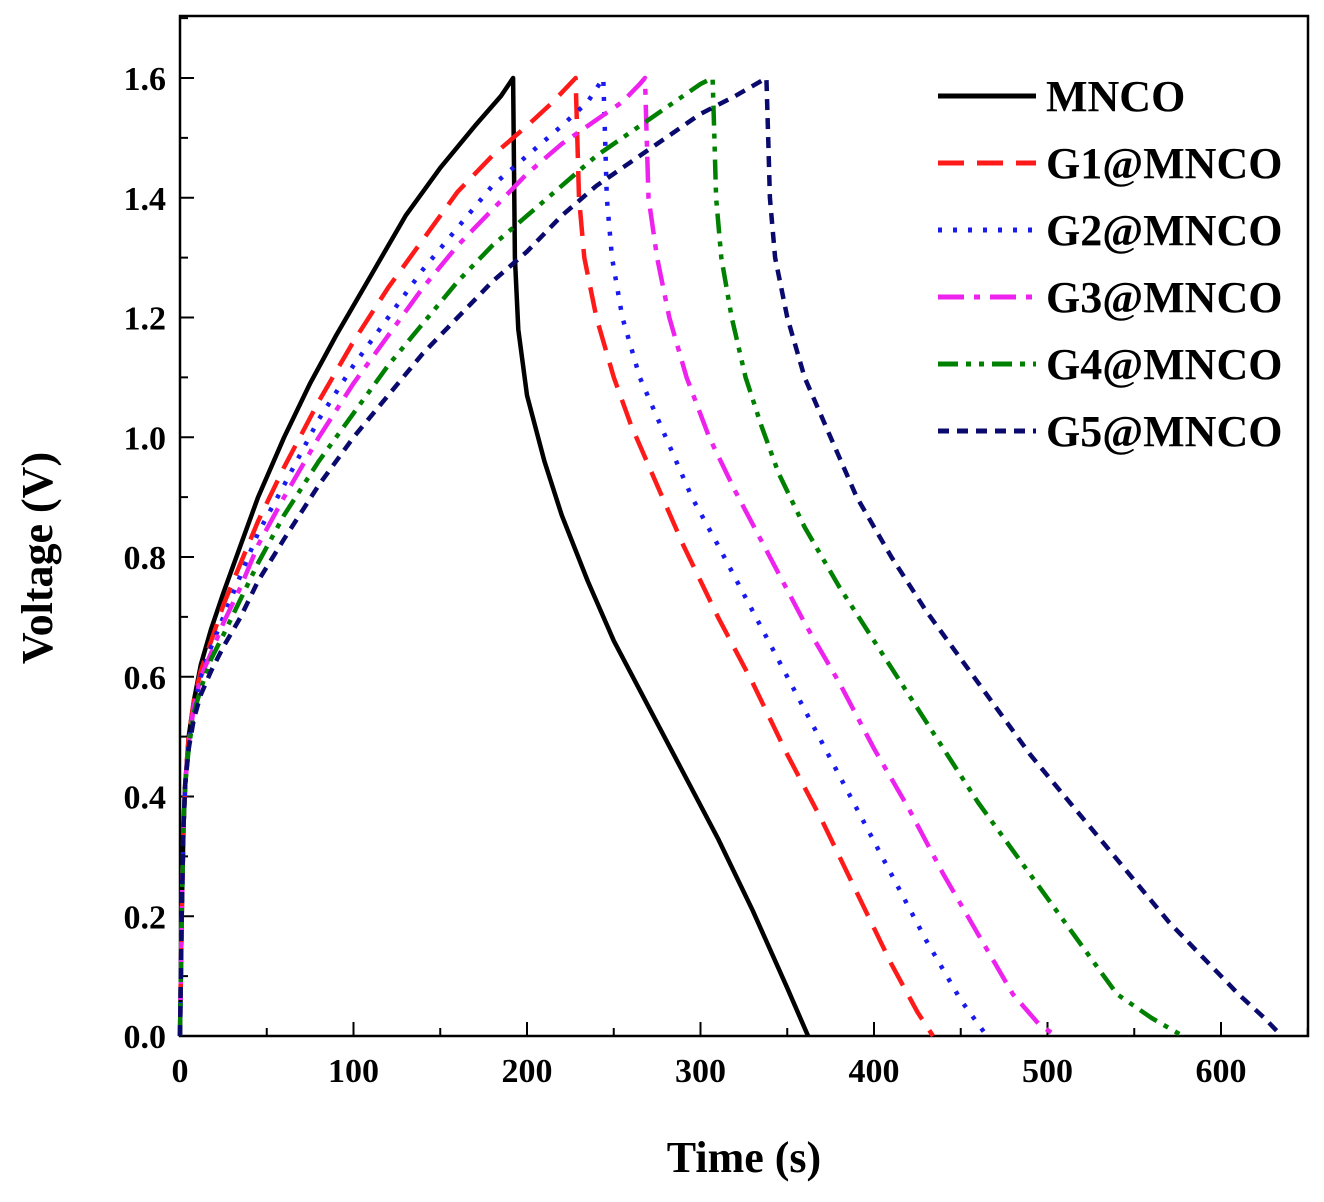 This screenshot has height=1202, width=1324. Describe the element at coordinates (1047, 1071) in the screenshot. I see `x-tick-label: 500` at that location.